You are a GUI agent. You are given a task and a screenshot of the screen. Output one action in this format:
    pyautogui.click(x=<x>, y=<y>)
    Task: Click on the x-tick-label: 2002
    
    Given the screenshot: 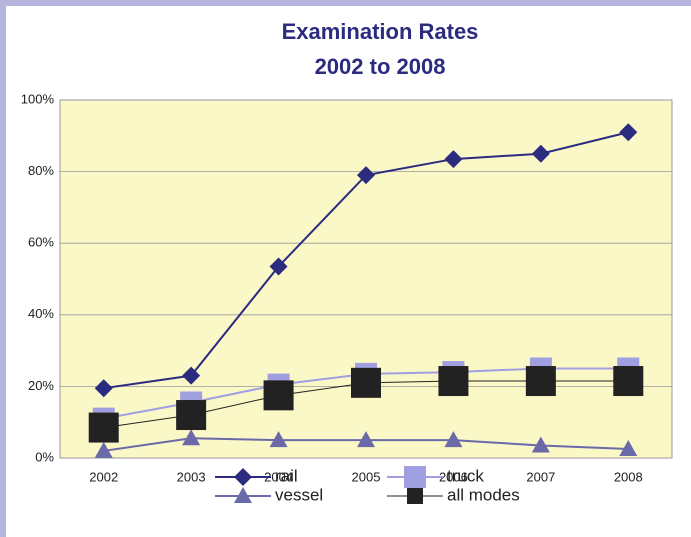 What is the action you would take?
    pyautogui.click(x=103, y=476)
    